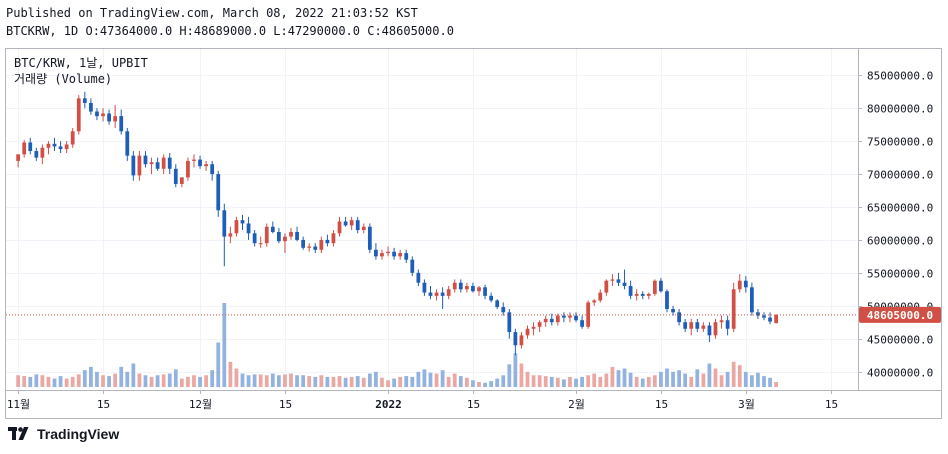 This screenshot has width=948, height=454. I want to click on tradingview-logo: TradingView, so click(63, 434).